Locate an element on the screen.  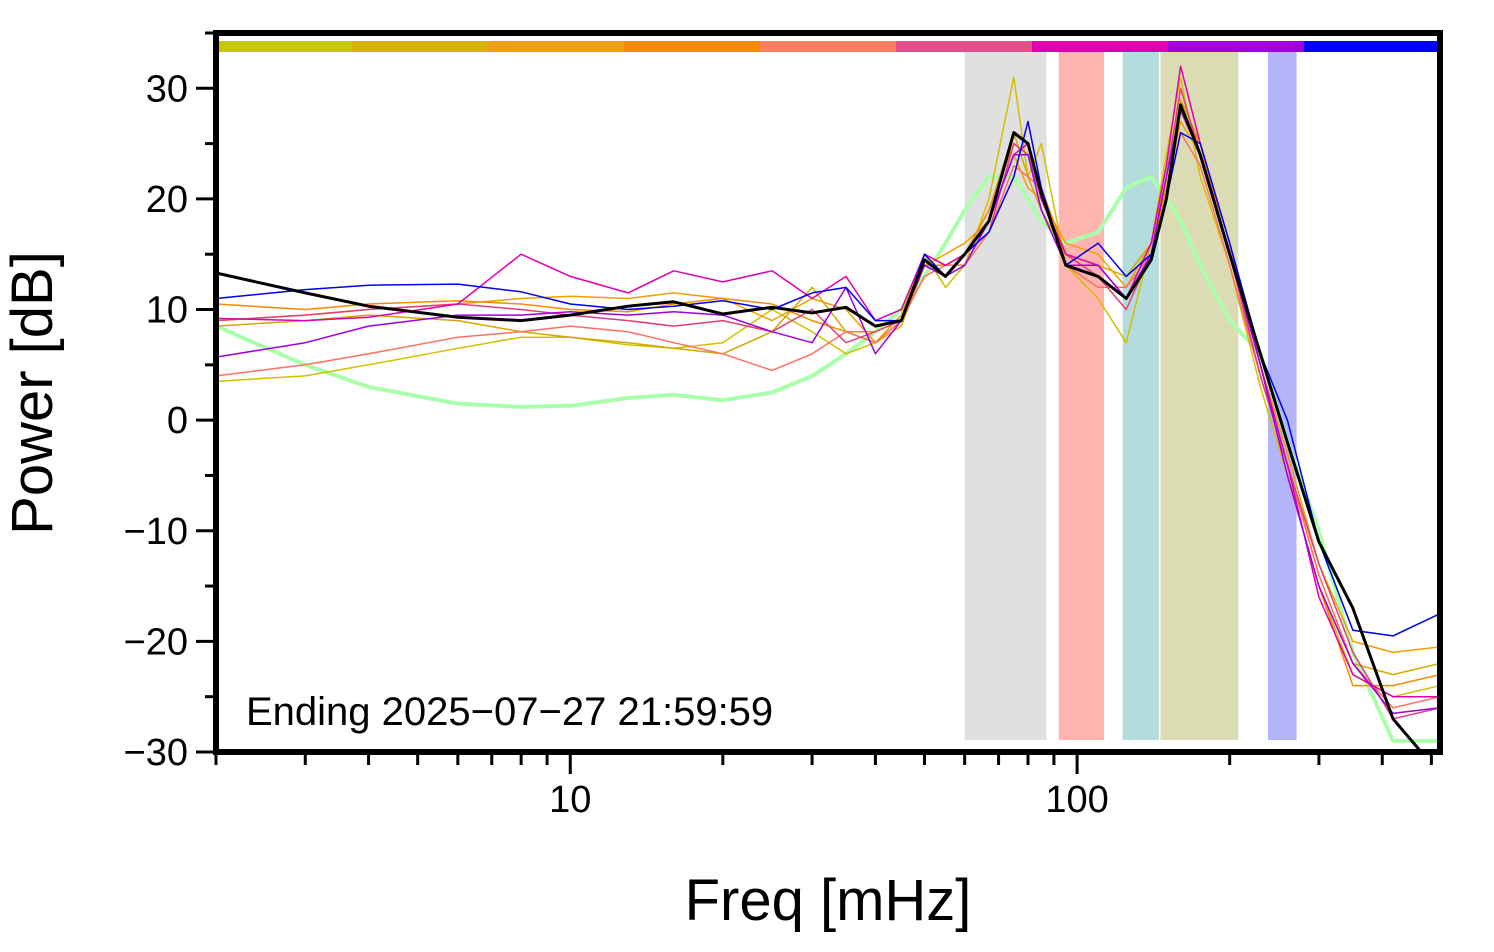
y-tick-label: 30 is located at coordinates (167, 89).